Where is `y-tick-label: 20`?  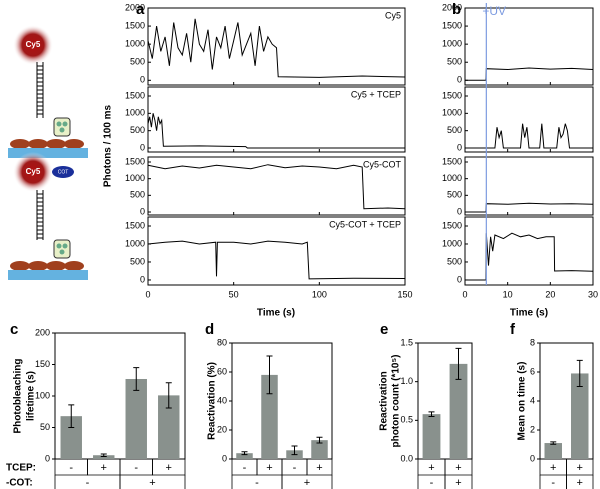
y-tick-label: 20 is located at coordinates (222, 429).